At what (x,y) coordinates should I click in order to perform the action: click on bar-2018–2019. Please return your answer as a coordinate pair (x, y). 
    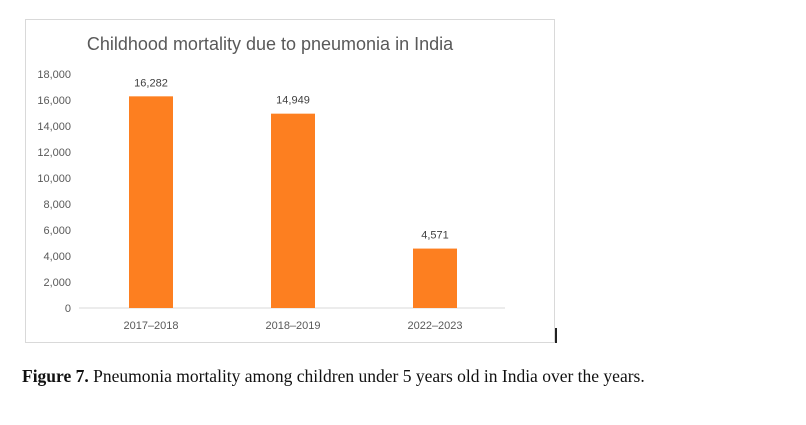
    Looking at the image, I should click on (293, 211).